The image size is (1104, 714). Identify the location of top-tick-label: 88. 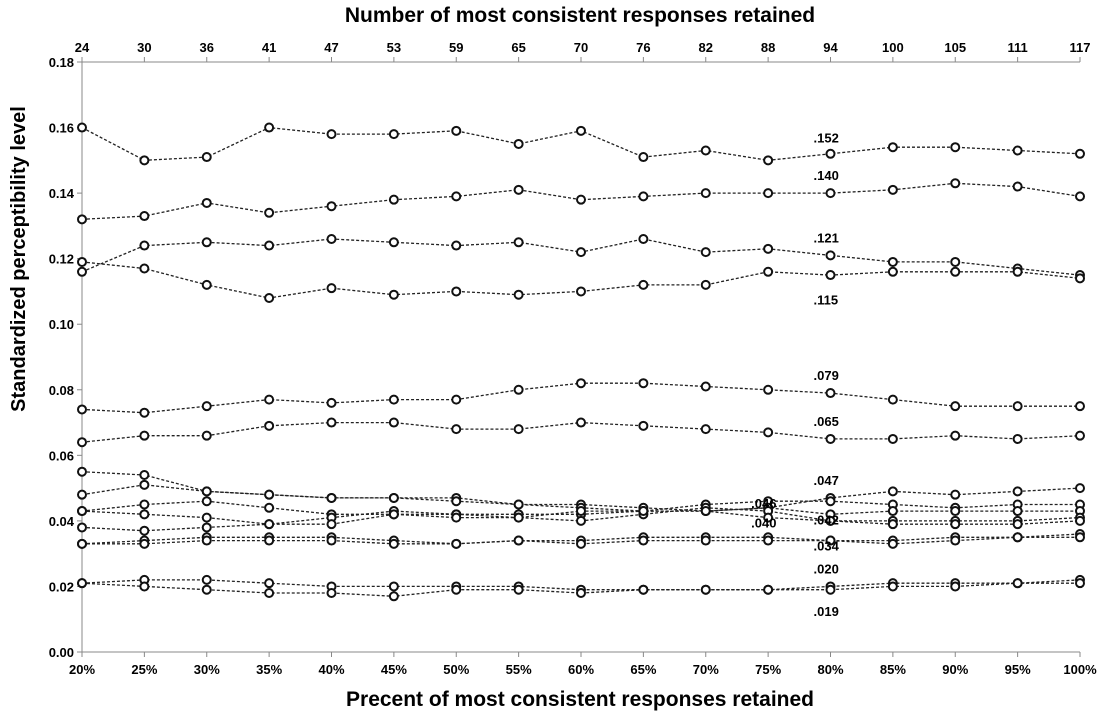
(768, 47).